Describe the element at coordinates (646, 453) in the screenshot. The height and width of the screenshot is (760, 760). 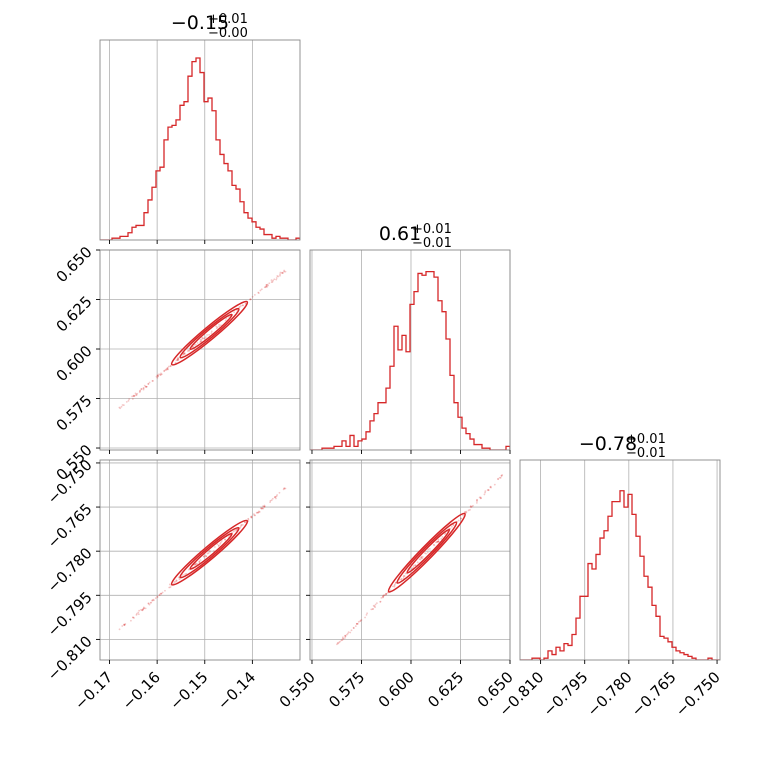
I see `title-param-3-lower: −0.01` at that location.